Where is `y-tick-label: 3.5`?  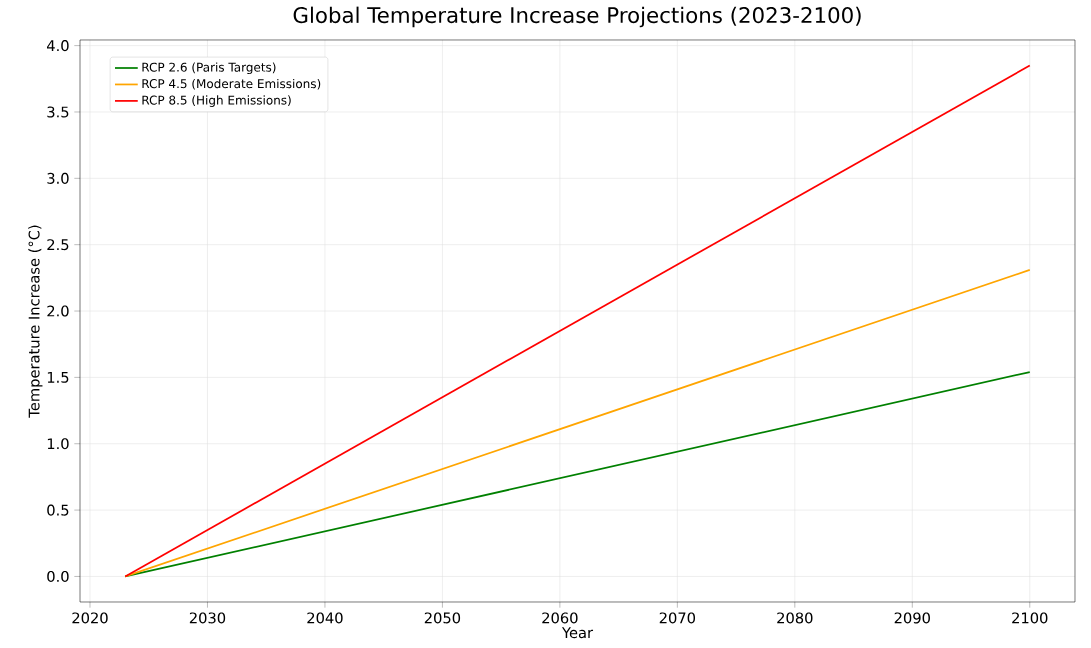 y-tick-label: 3.5 is located at coordinates (58, 112).